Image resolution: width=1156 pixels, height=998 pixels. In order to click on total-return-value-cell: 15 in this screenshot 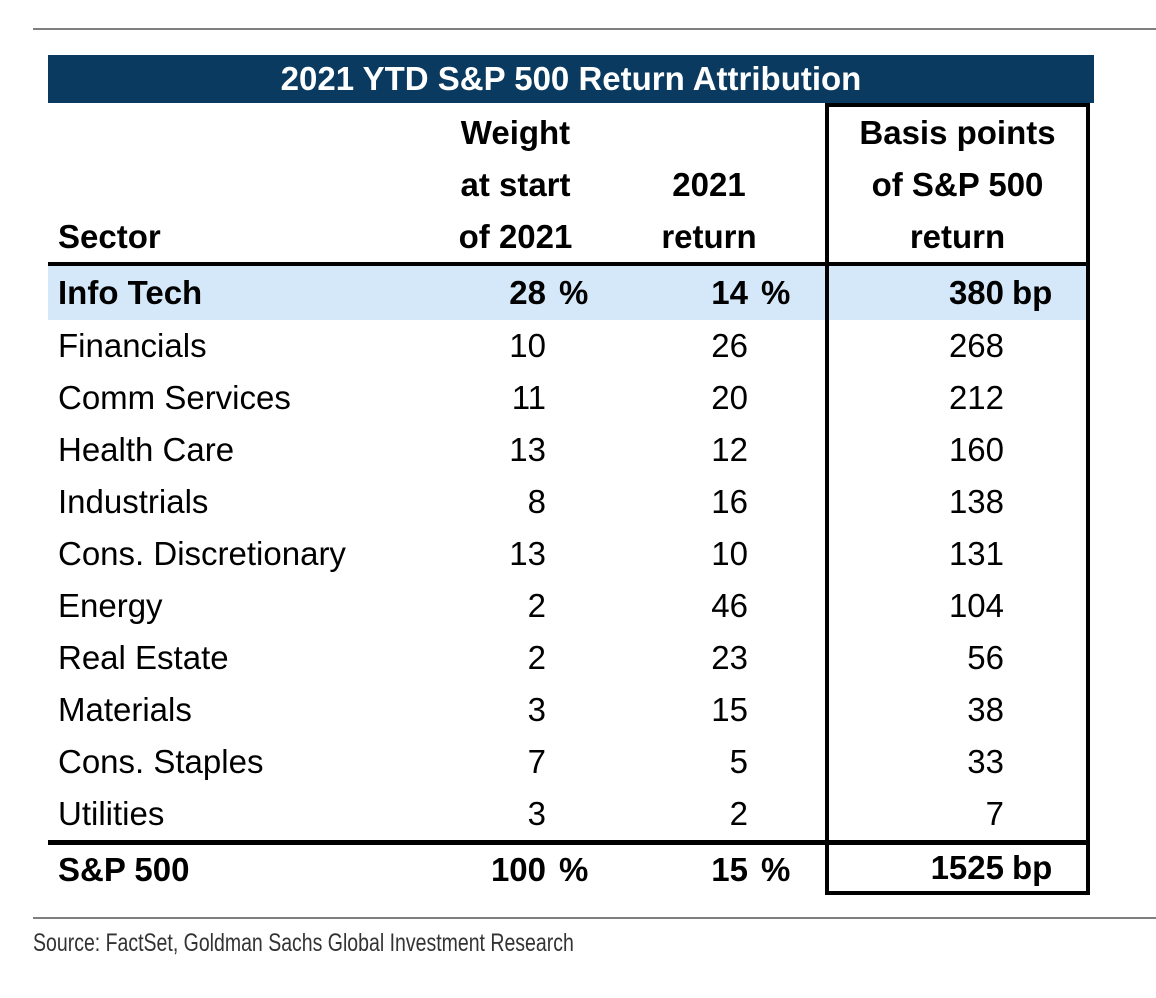, I will do `click(729, 869)`.